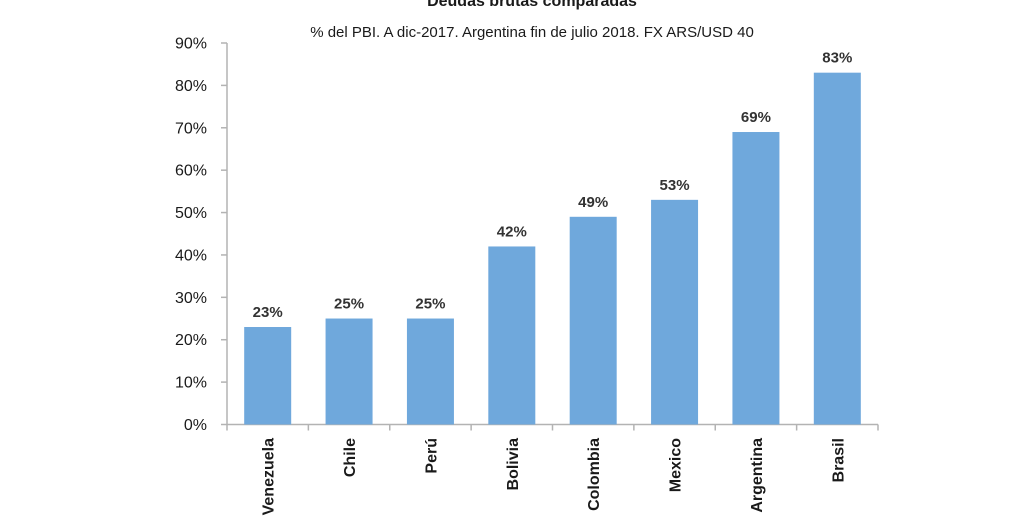 This screenshot has width=1024, height=516. I want to click on x-axis, so click(552, 427).